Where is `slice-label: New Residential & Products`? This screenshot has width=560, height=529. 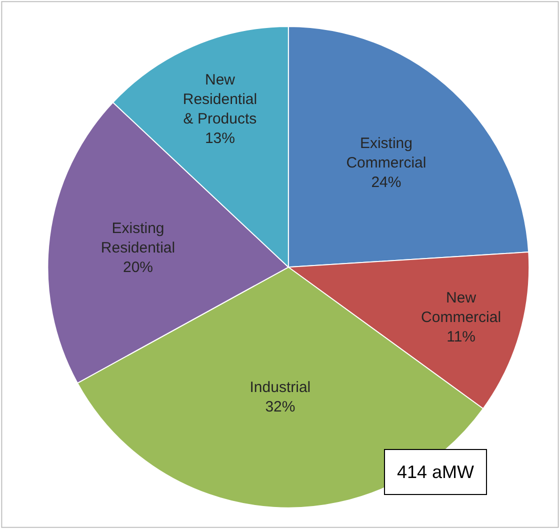
slice-label: New Residential & Products is located at coordinates (220, 99).